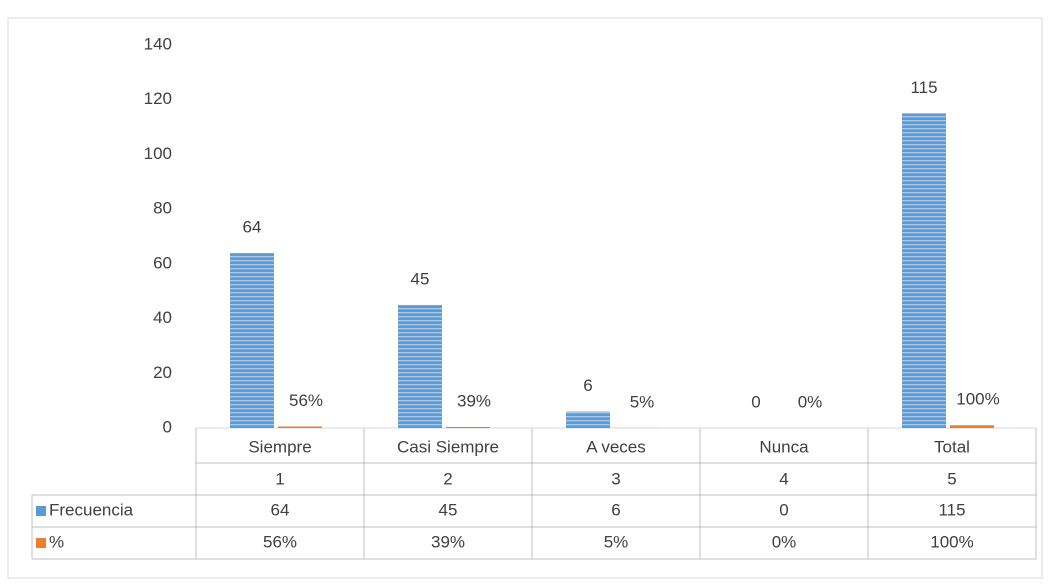 This screenshot has width=1052, height=587. I want to click on table-cell: 115, so click(951, 509).